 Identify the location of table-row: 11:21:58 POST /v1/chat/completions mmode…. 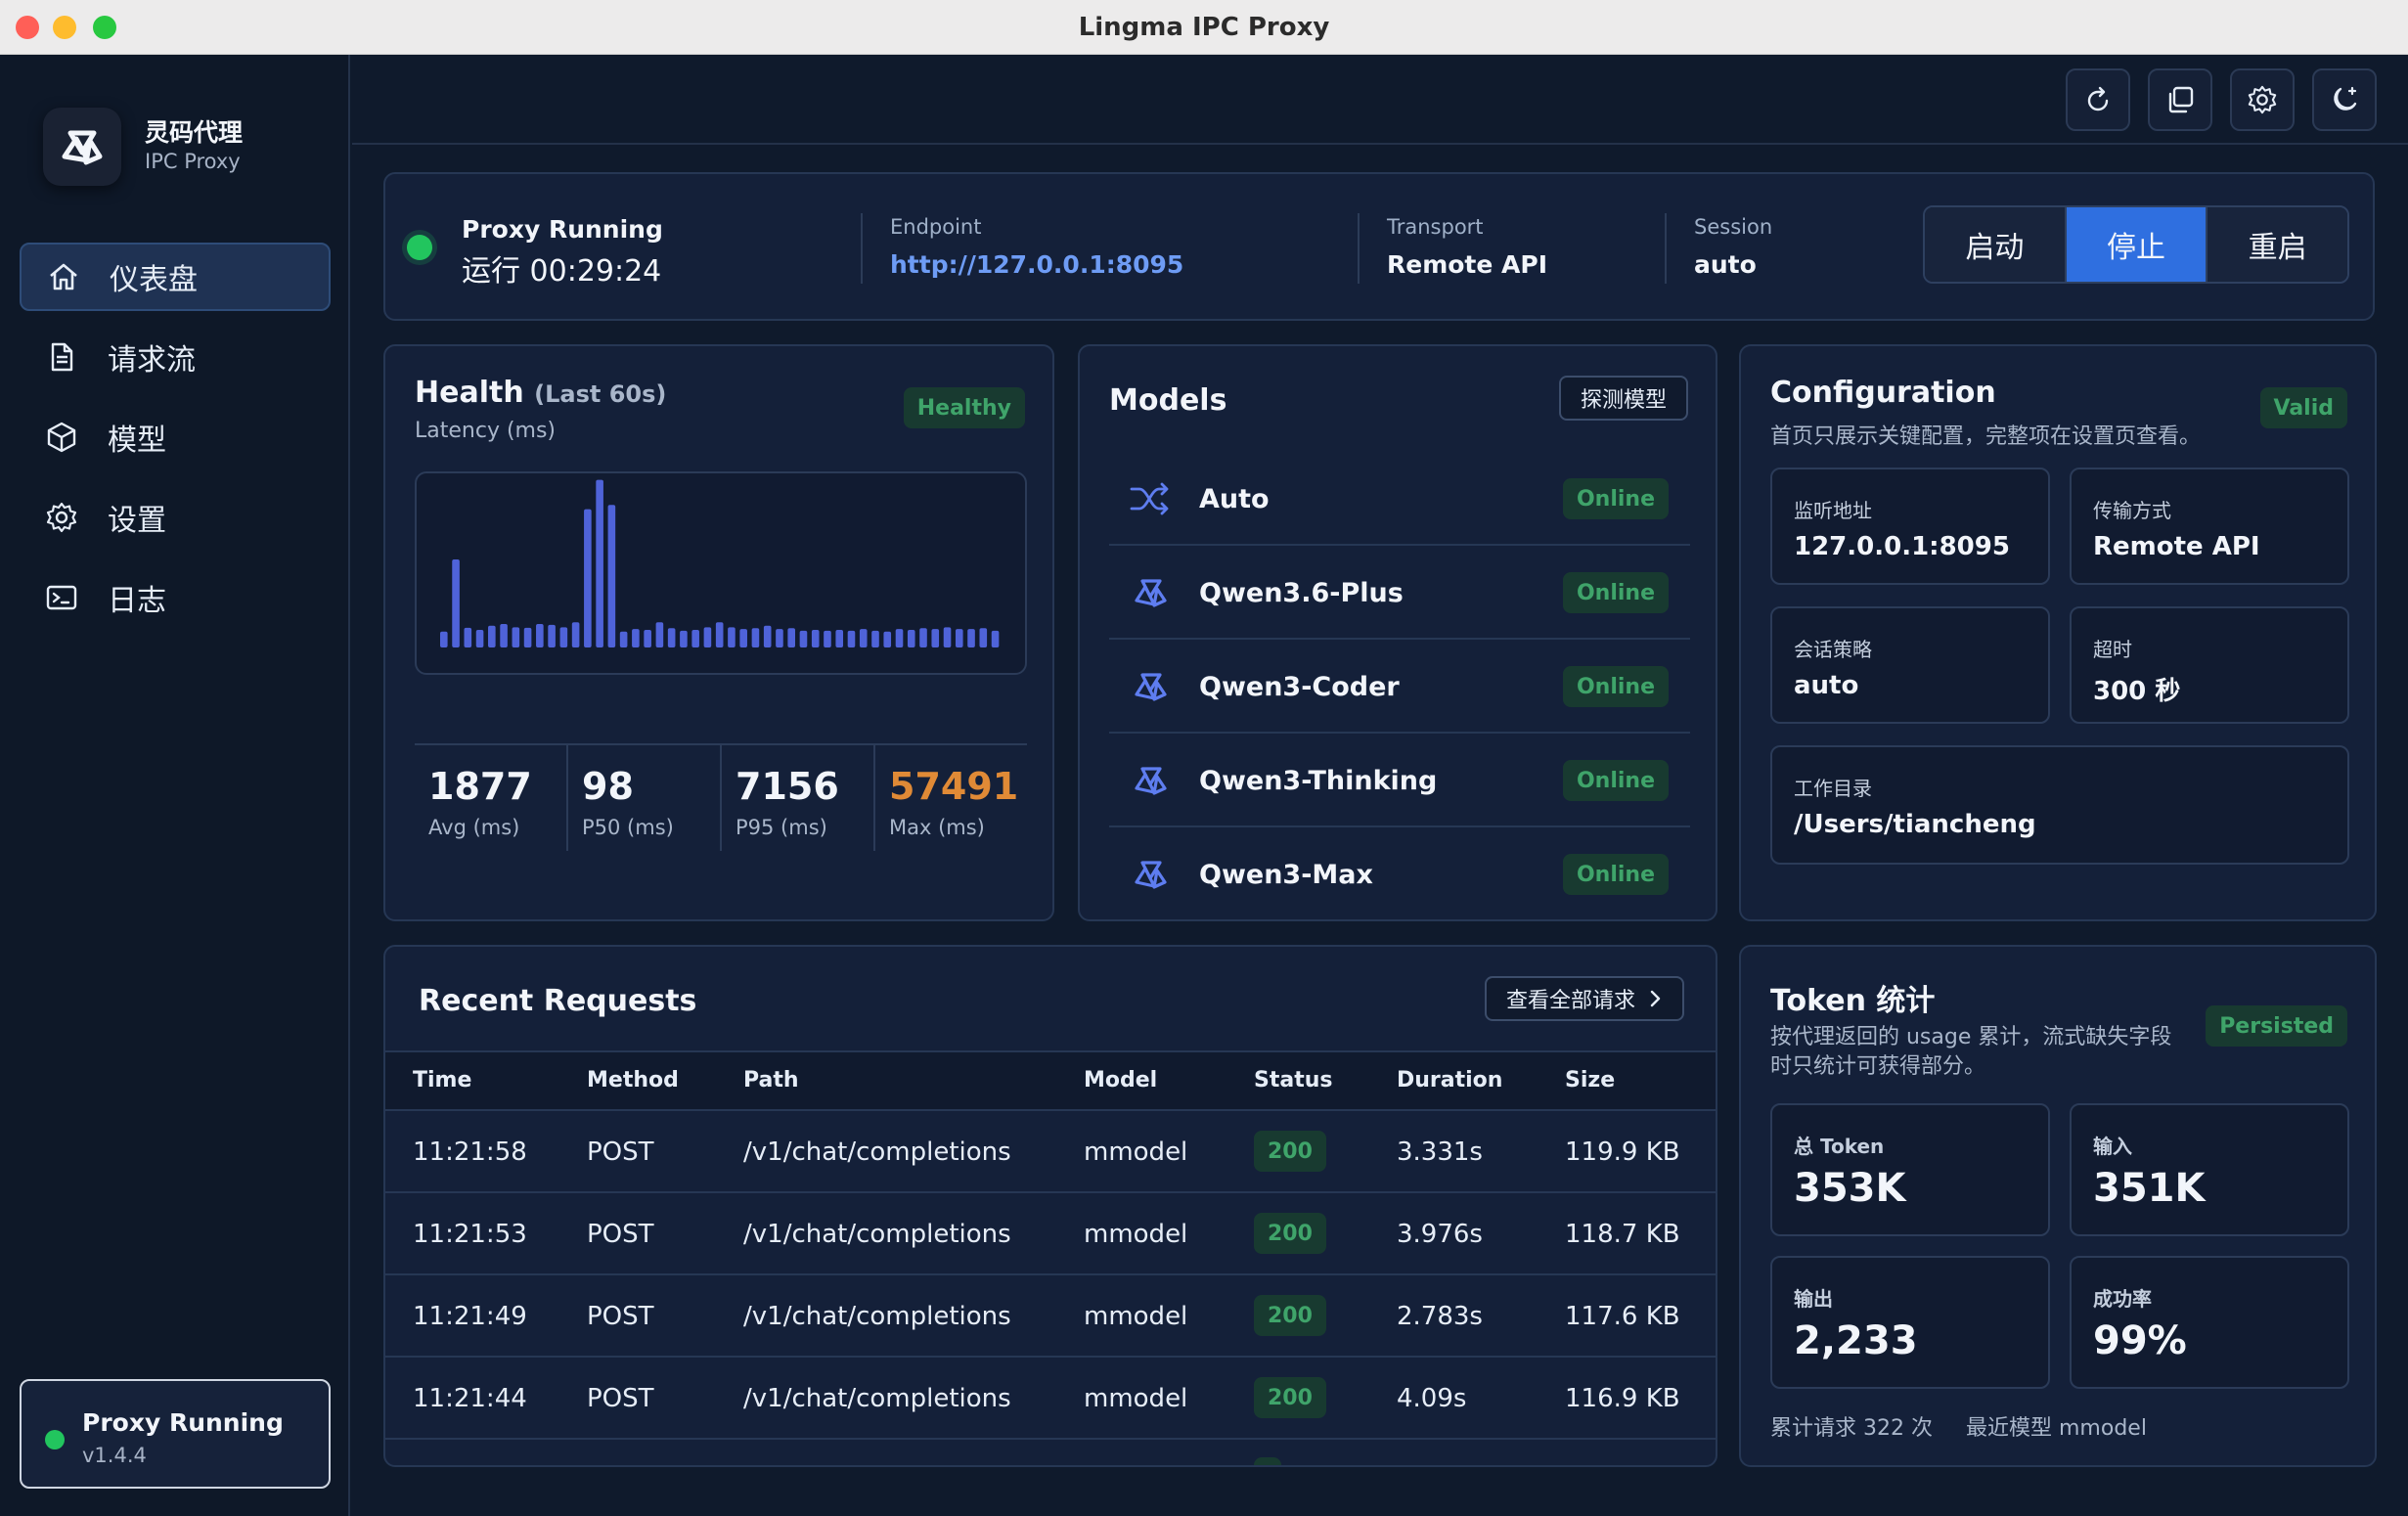
(1050, 1152).